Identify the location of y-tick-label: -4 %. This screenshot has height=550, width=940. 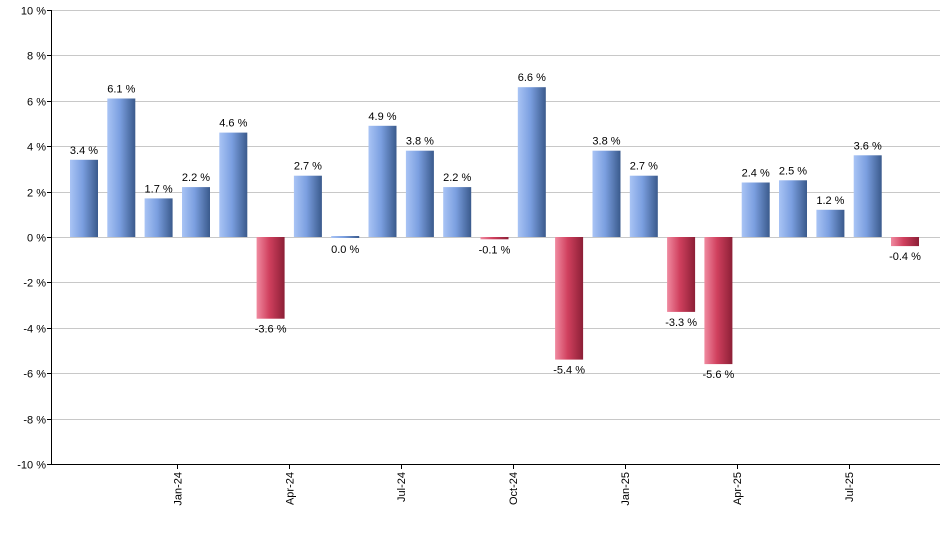
(34, 330).